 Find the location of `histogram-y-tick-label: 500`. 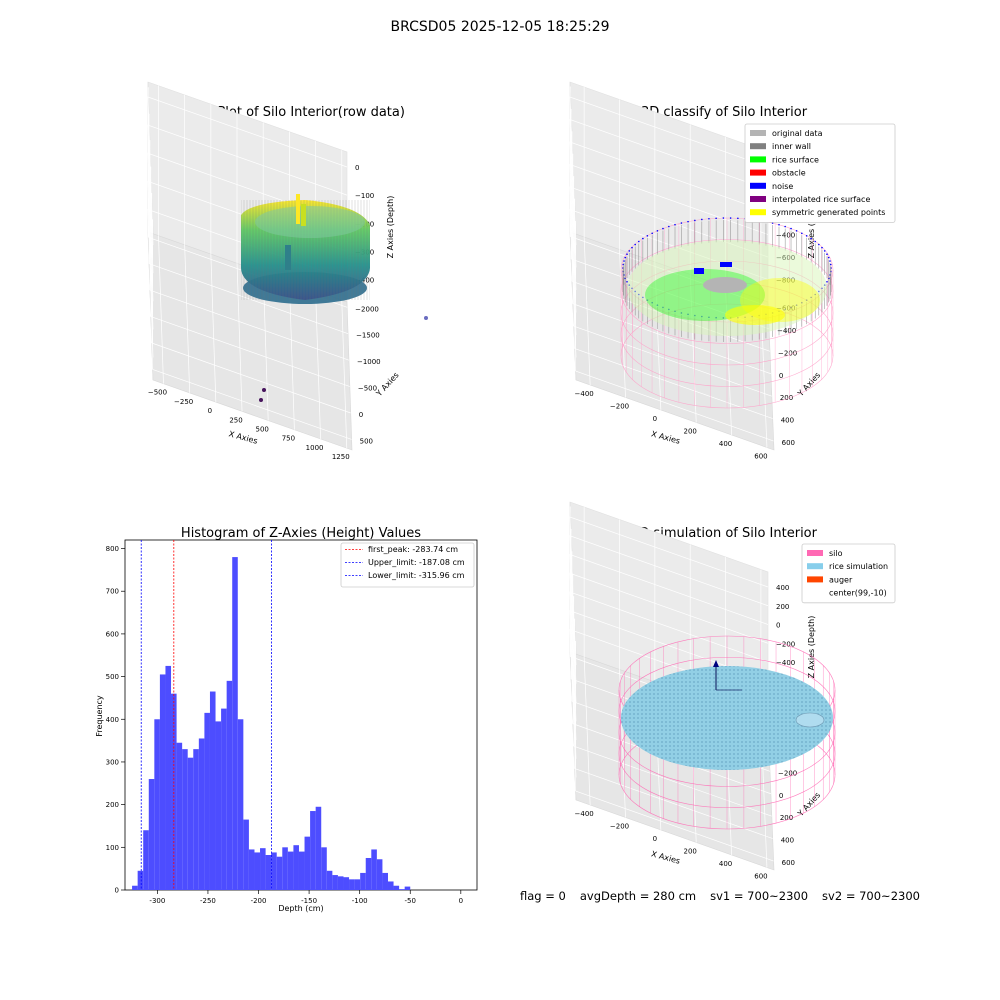

histogram-y-tick-label: 500 is located at coordinates (112, 677).